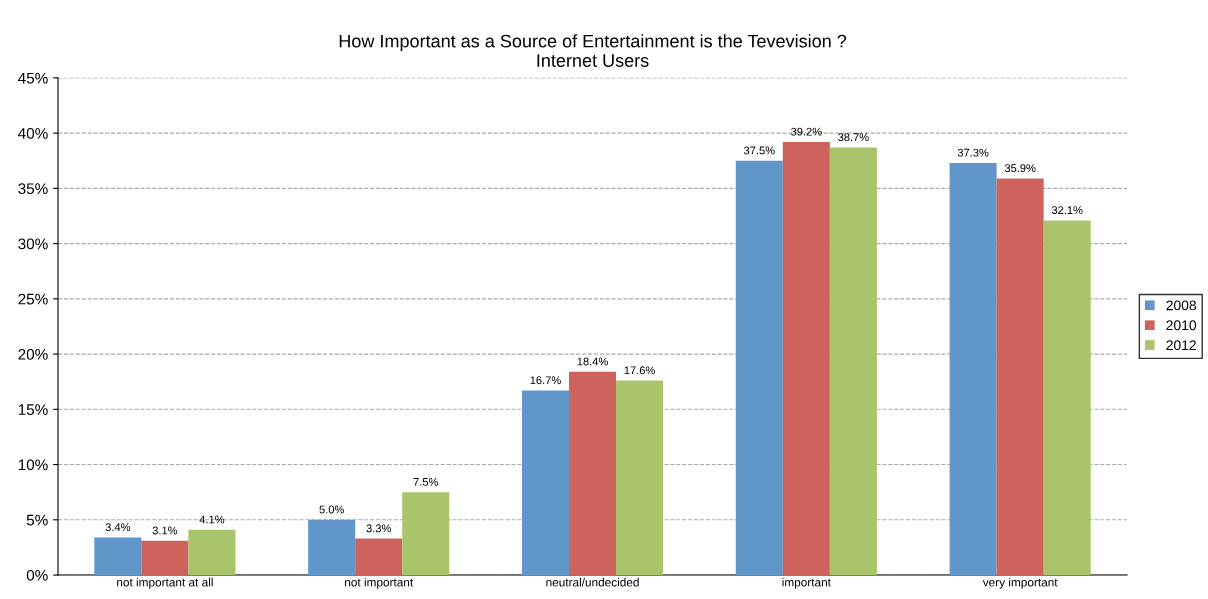  Describe the element at coordinates (545, 380) in the screenshot. I see `data-label: 16.7%` at that location.